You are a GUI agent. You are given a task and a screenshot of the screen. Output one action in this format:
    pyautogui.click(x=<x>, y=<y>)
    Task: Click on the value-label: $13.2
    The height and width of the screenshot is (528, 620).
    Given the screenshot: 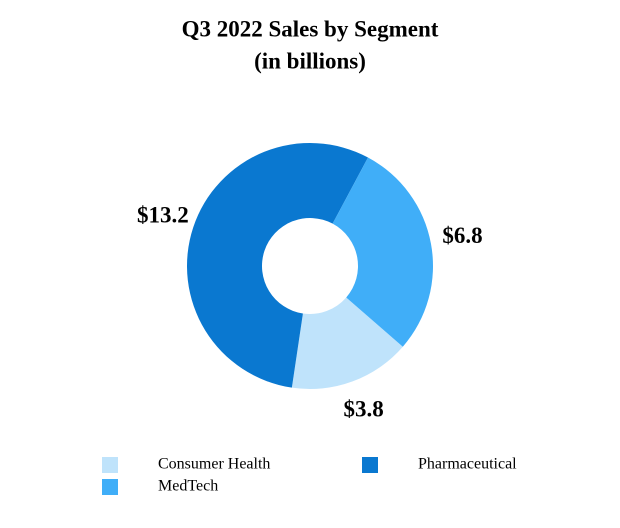 What is the action you would take?
    pyautogui.click(x=163, y=215)
    